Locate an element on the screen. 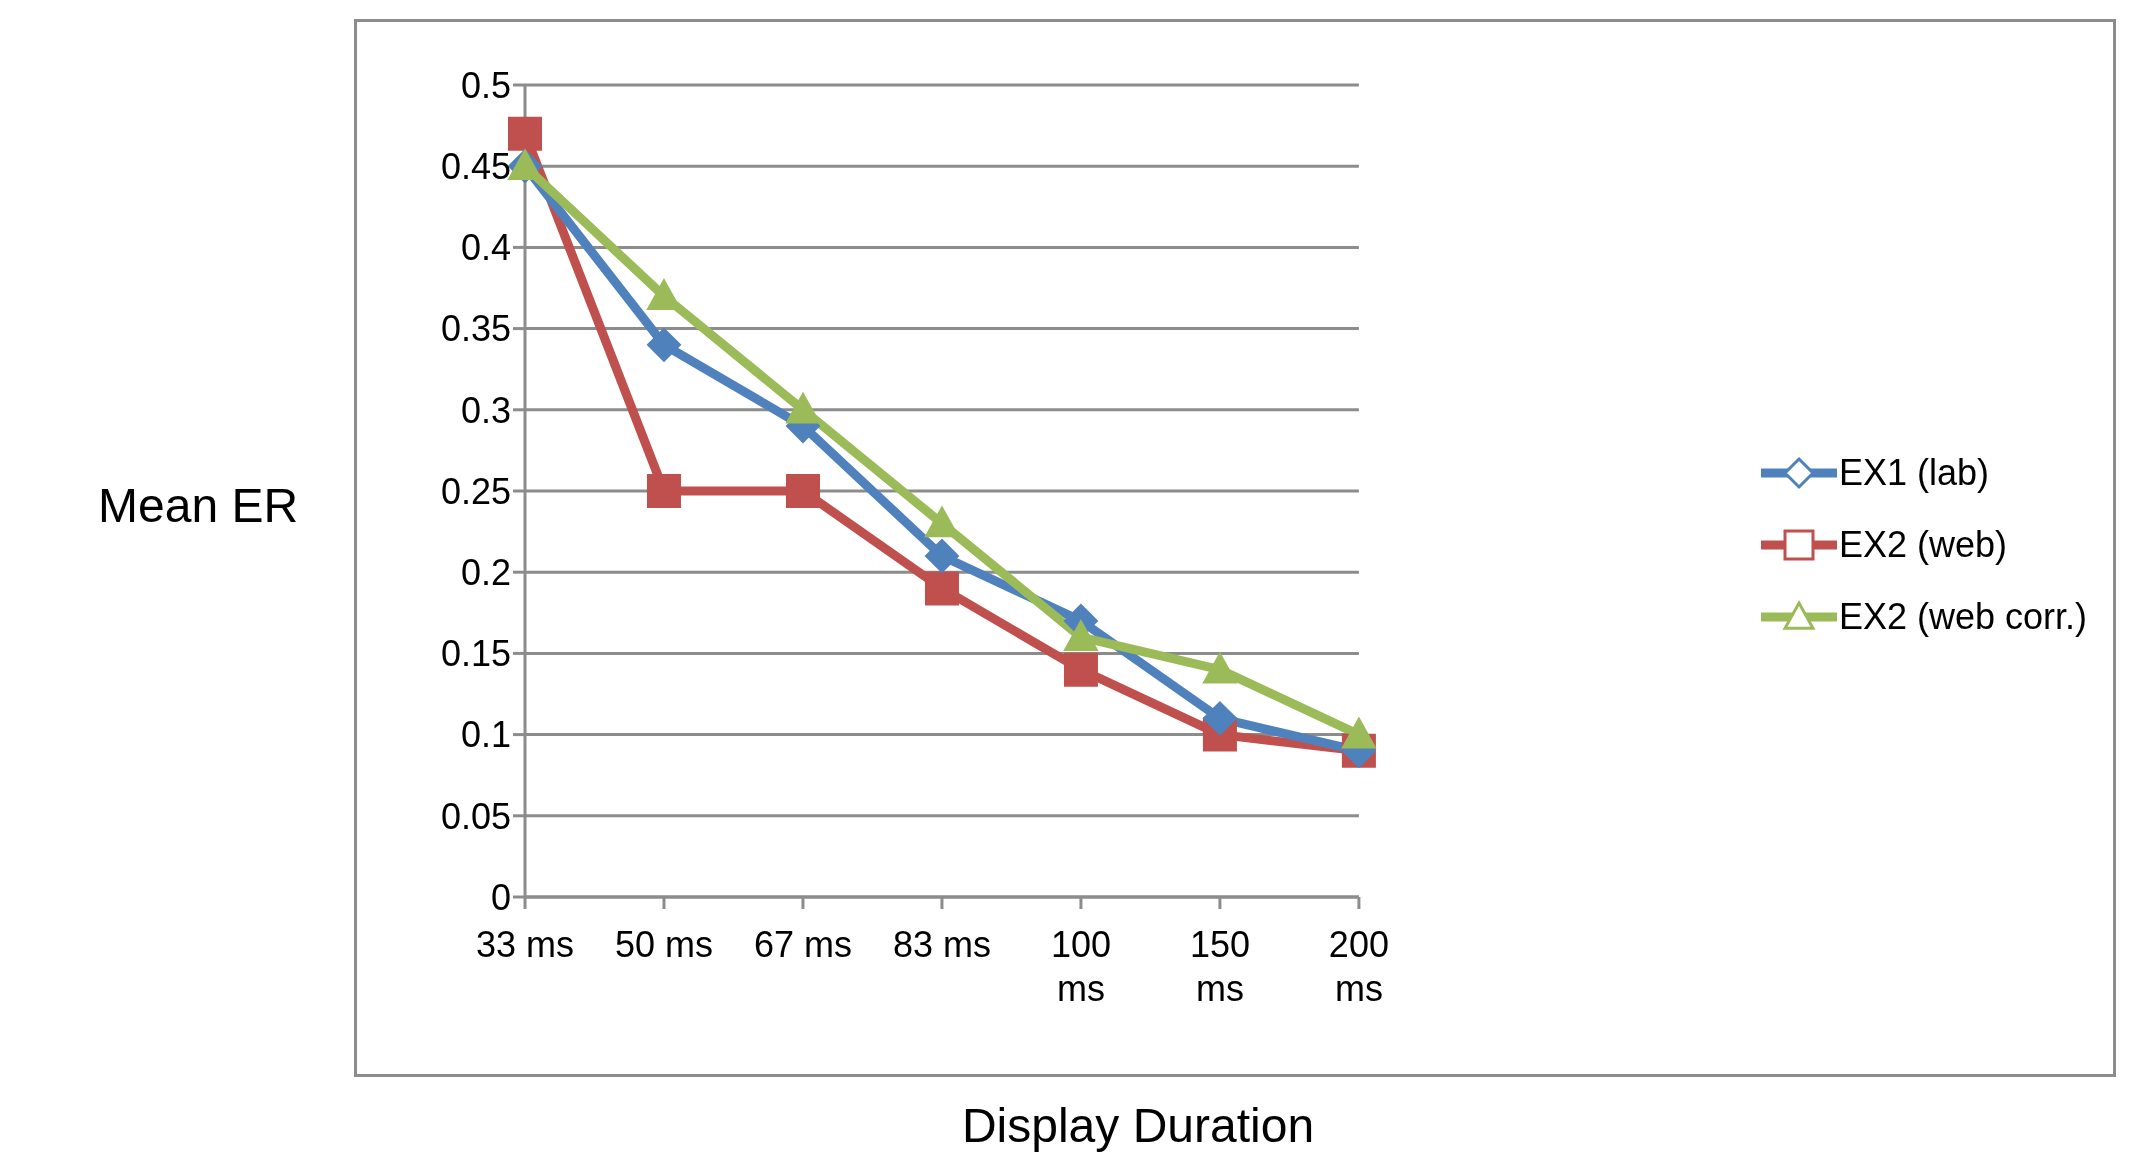  x-axis-title: Display Duration is located at coordinates (1138, 1125).